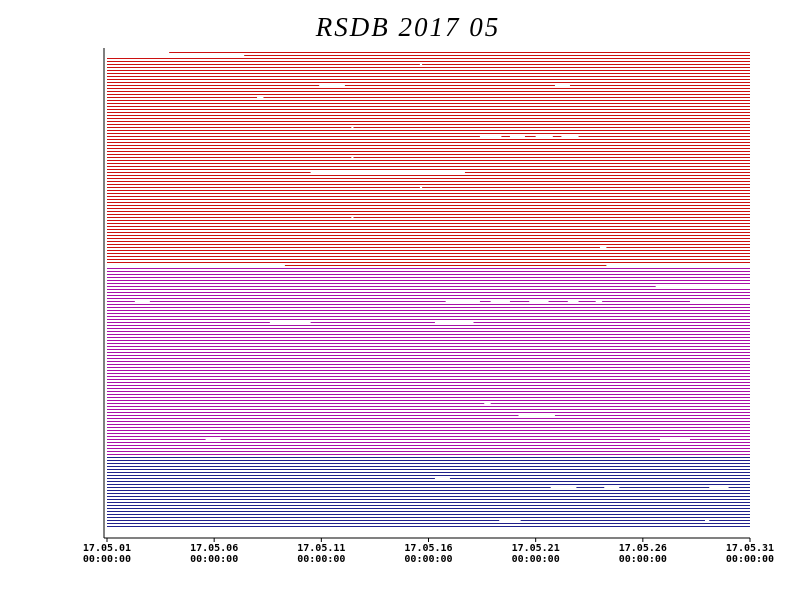 The height and width of the screenshot is (612, 792). I want to click on chart-title: RSDB 2017 05, so click(407, 27).